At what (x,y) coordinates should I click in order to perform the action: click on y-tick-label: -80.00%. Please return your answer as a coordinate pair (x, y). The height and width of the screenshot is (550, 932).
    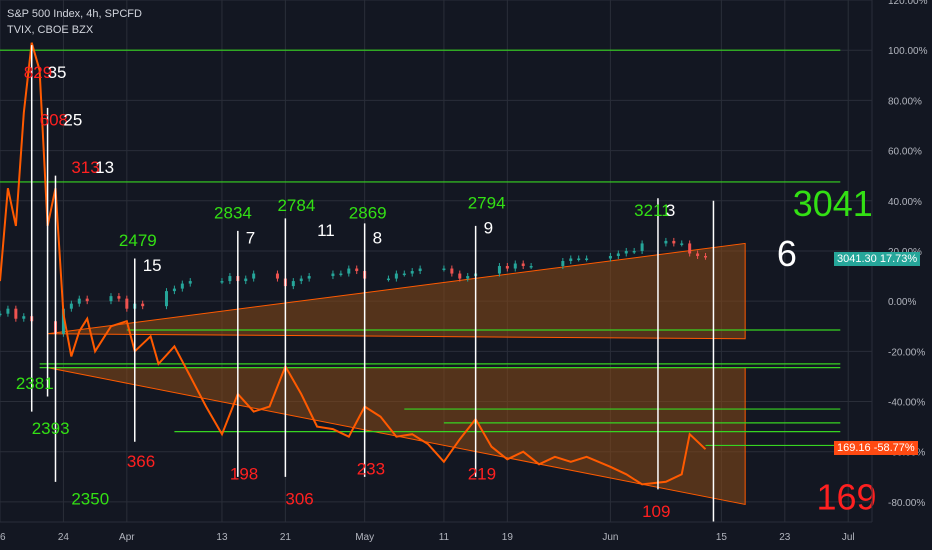
    Looking at the image, I should click on (906, 503).